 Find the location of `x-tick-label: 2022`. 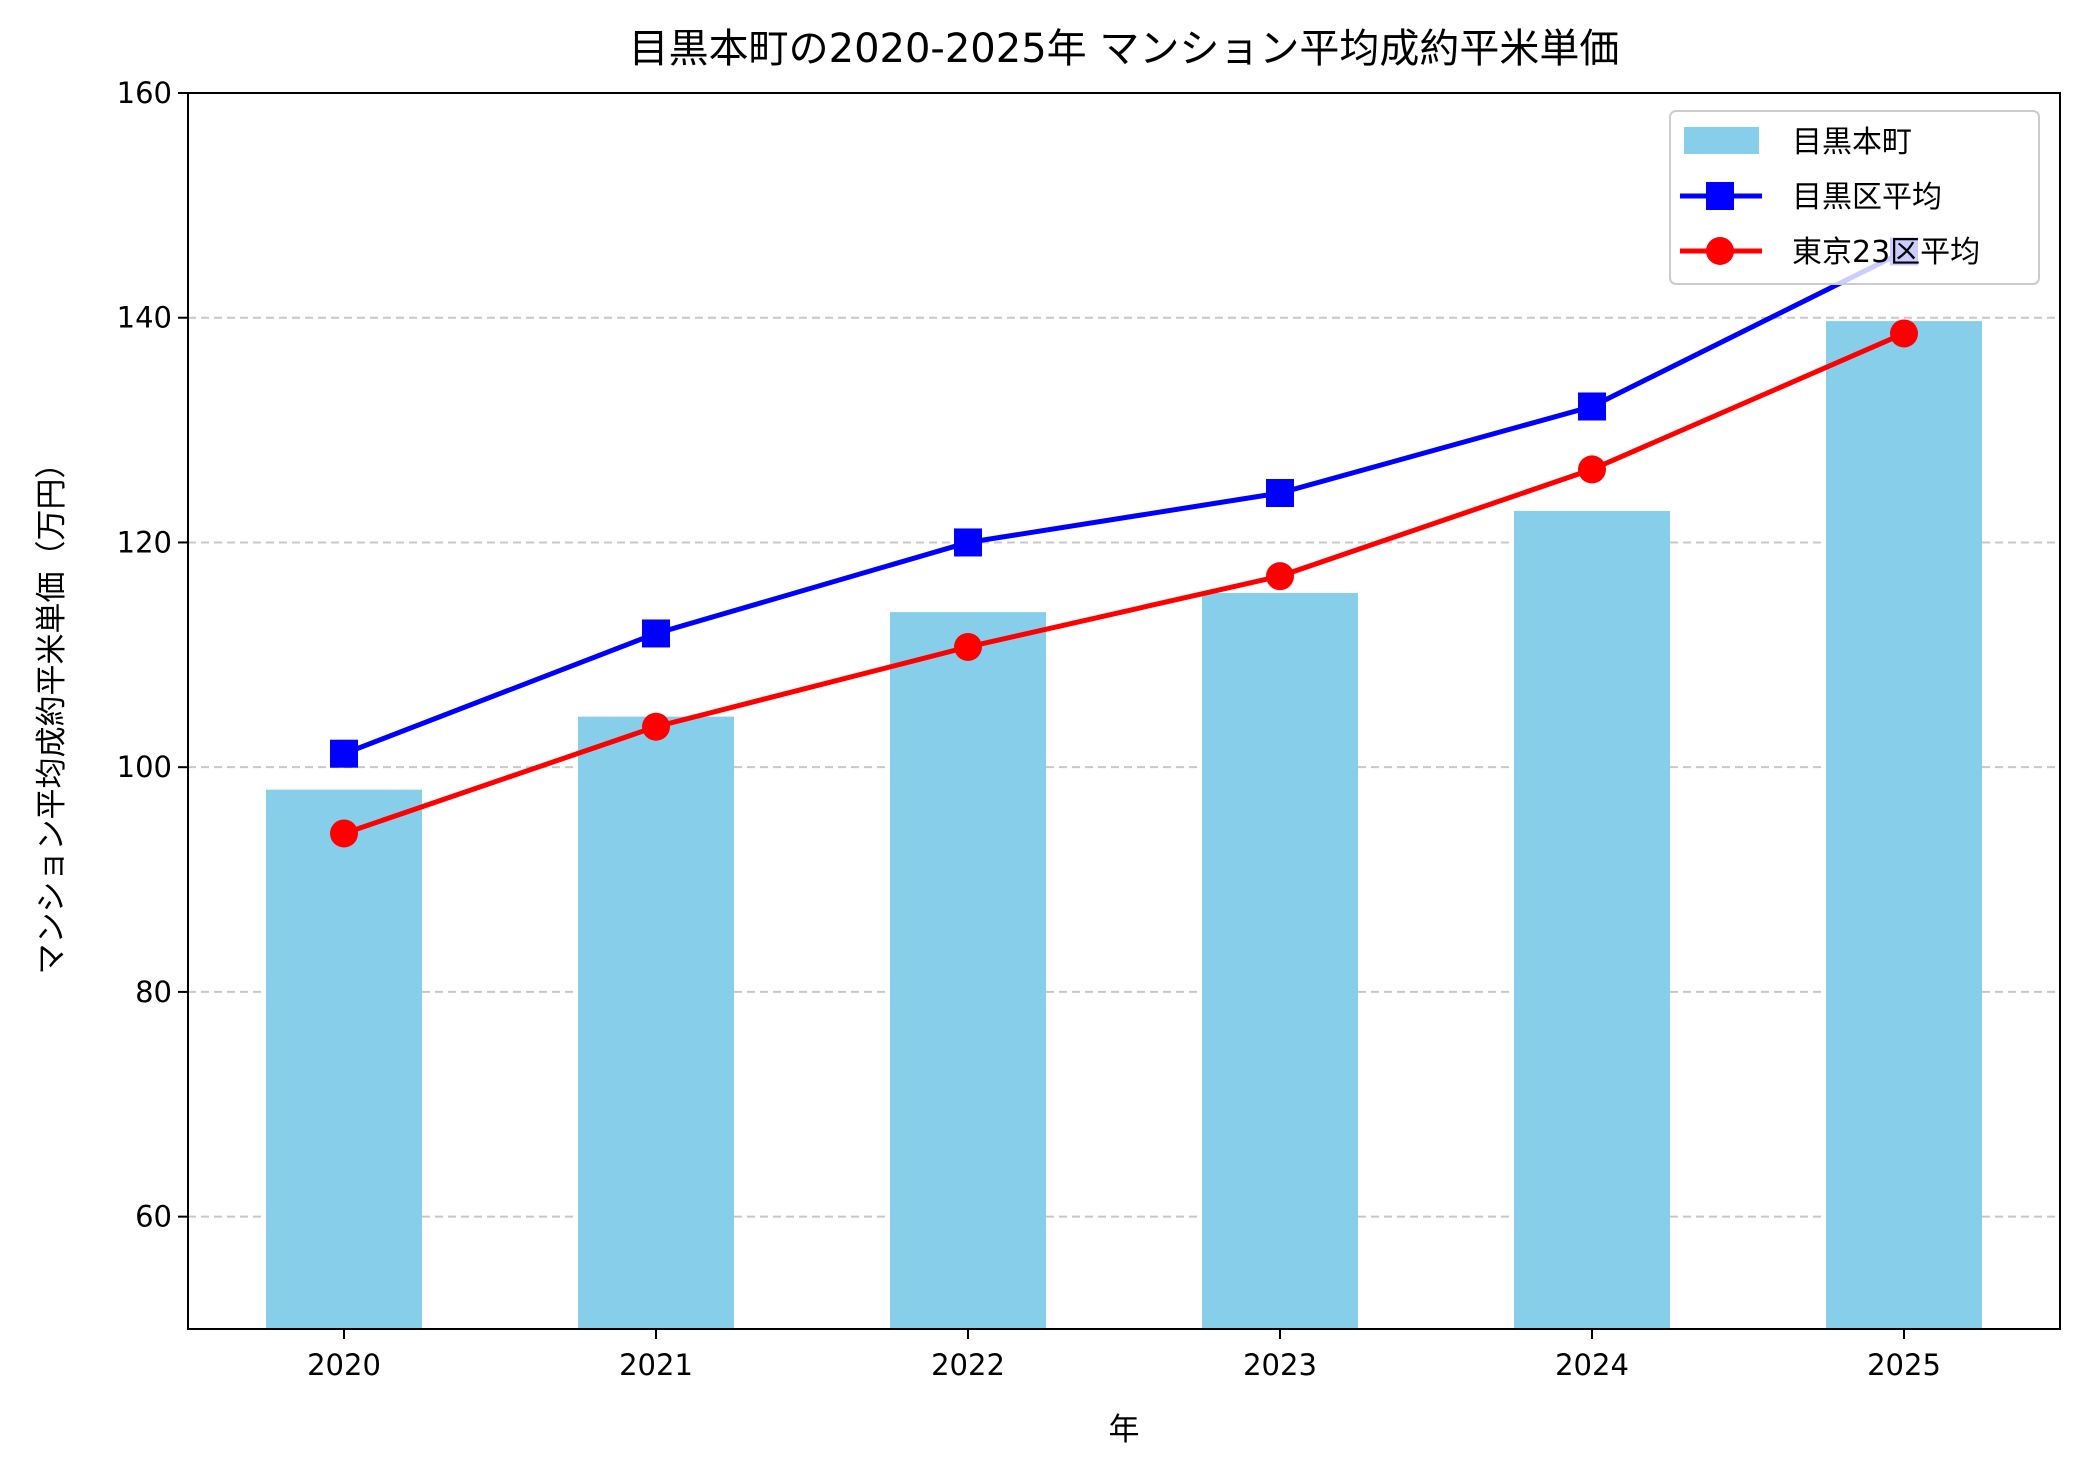

x-tick-label: 2022 is located at coordinates (968, 1365).